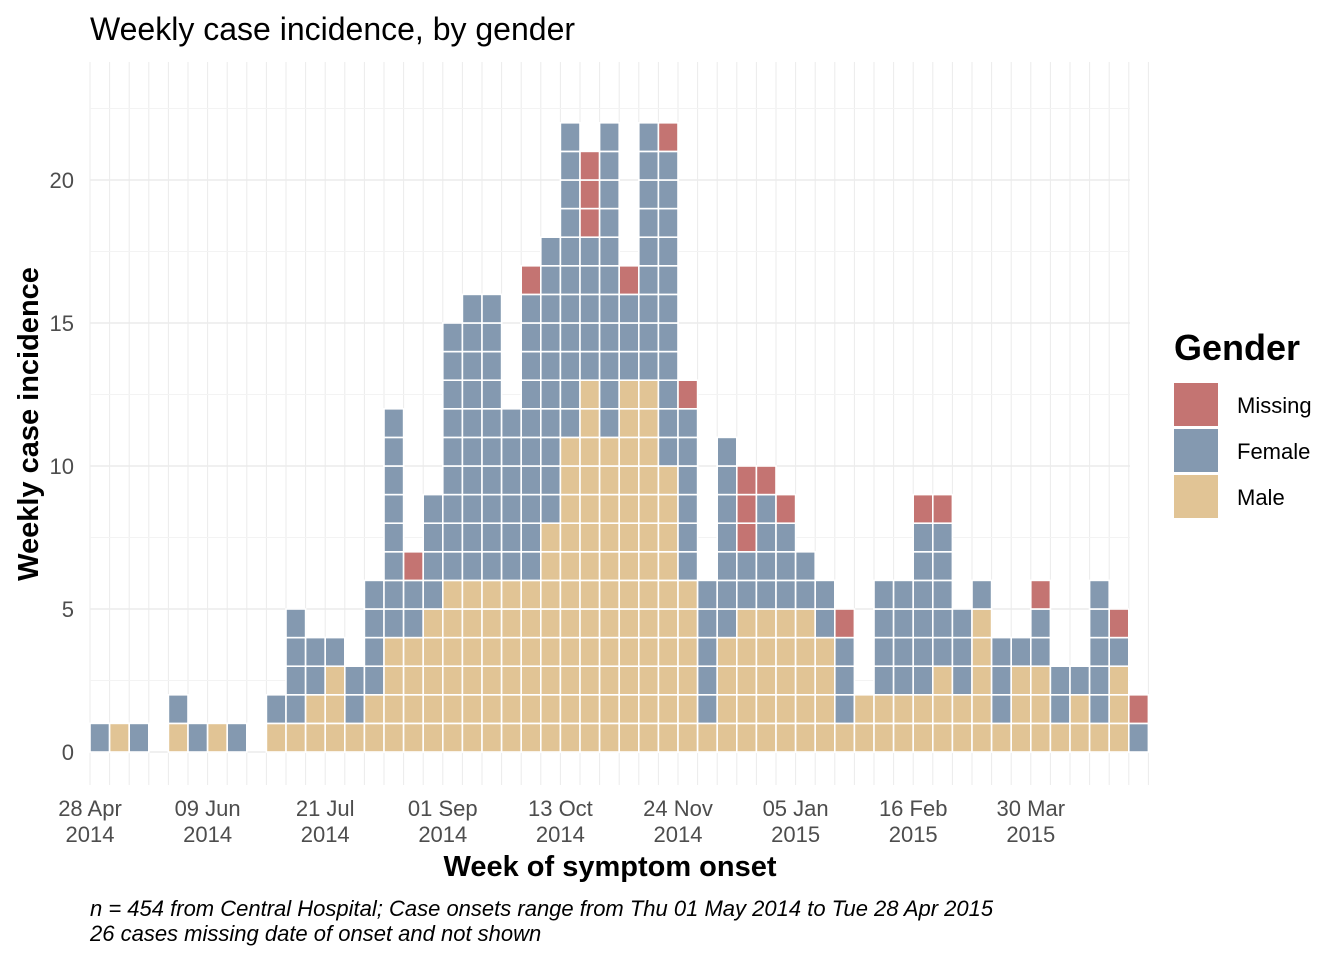 This screenshot has width=1344, height=960. What do you see at coordinates (678, 808) in the screenshot?
I see `x-tick-label: 24 Nov` at bounding box center [678, 808].